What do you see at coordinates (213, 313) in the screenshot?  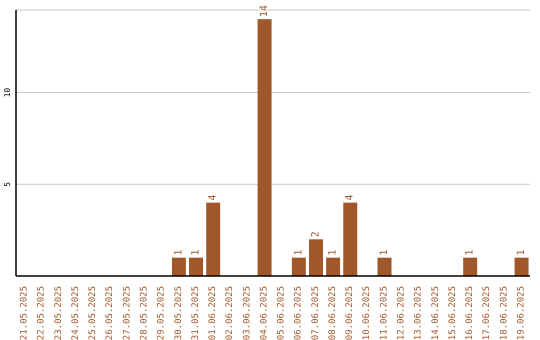 I see `x-tick-label: 01.06.2025` at bounding box center [213, 313].